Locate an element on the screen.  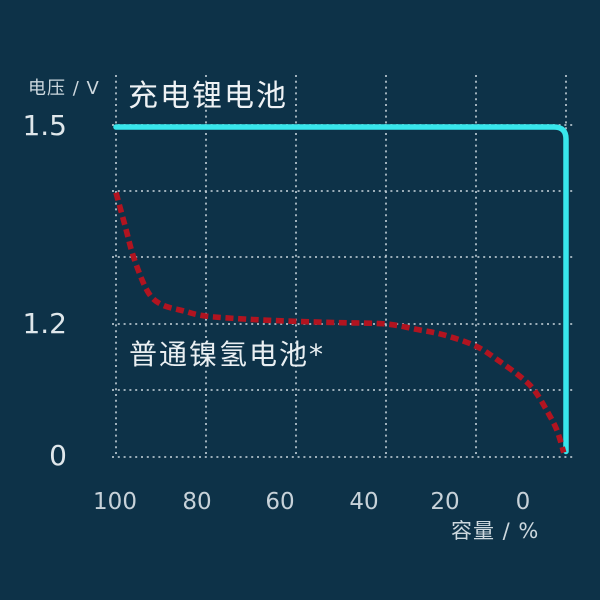
x-tick-20: 20 is located at coordinates (445, 502).